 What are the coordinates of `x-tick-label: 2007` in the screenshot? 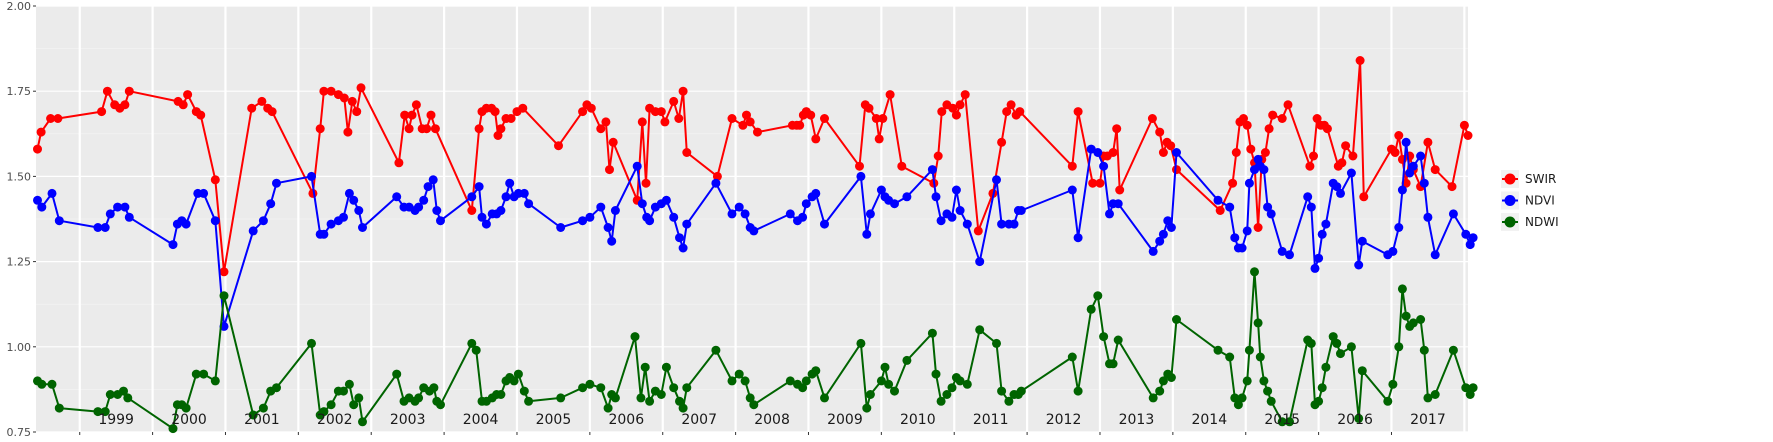 It's located at (699, 420).